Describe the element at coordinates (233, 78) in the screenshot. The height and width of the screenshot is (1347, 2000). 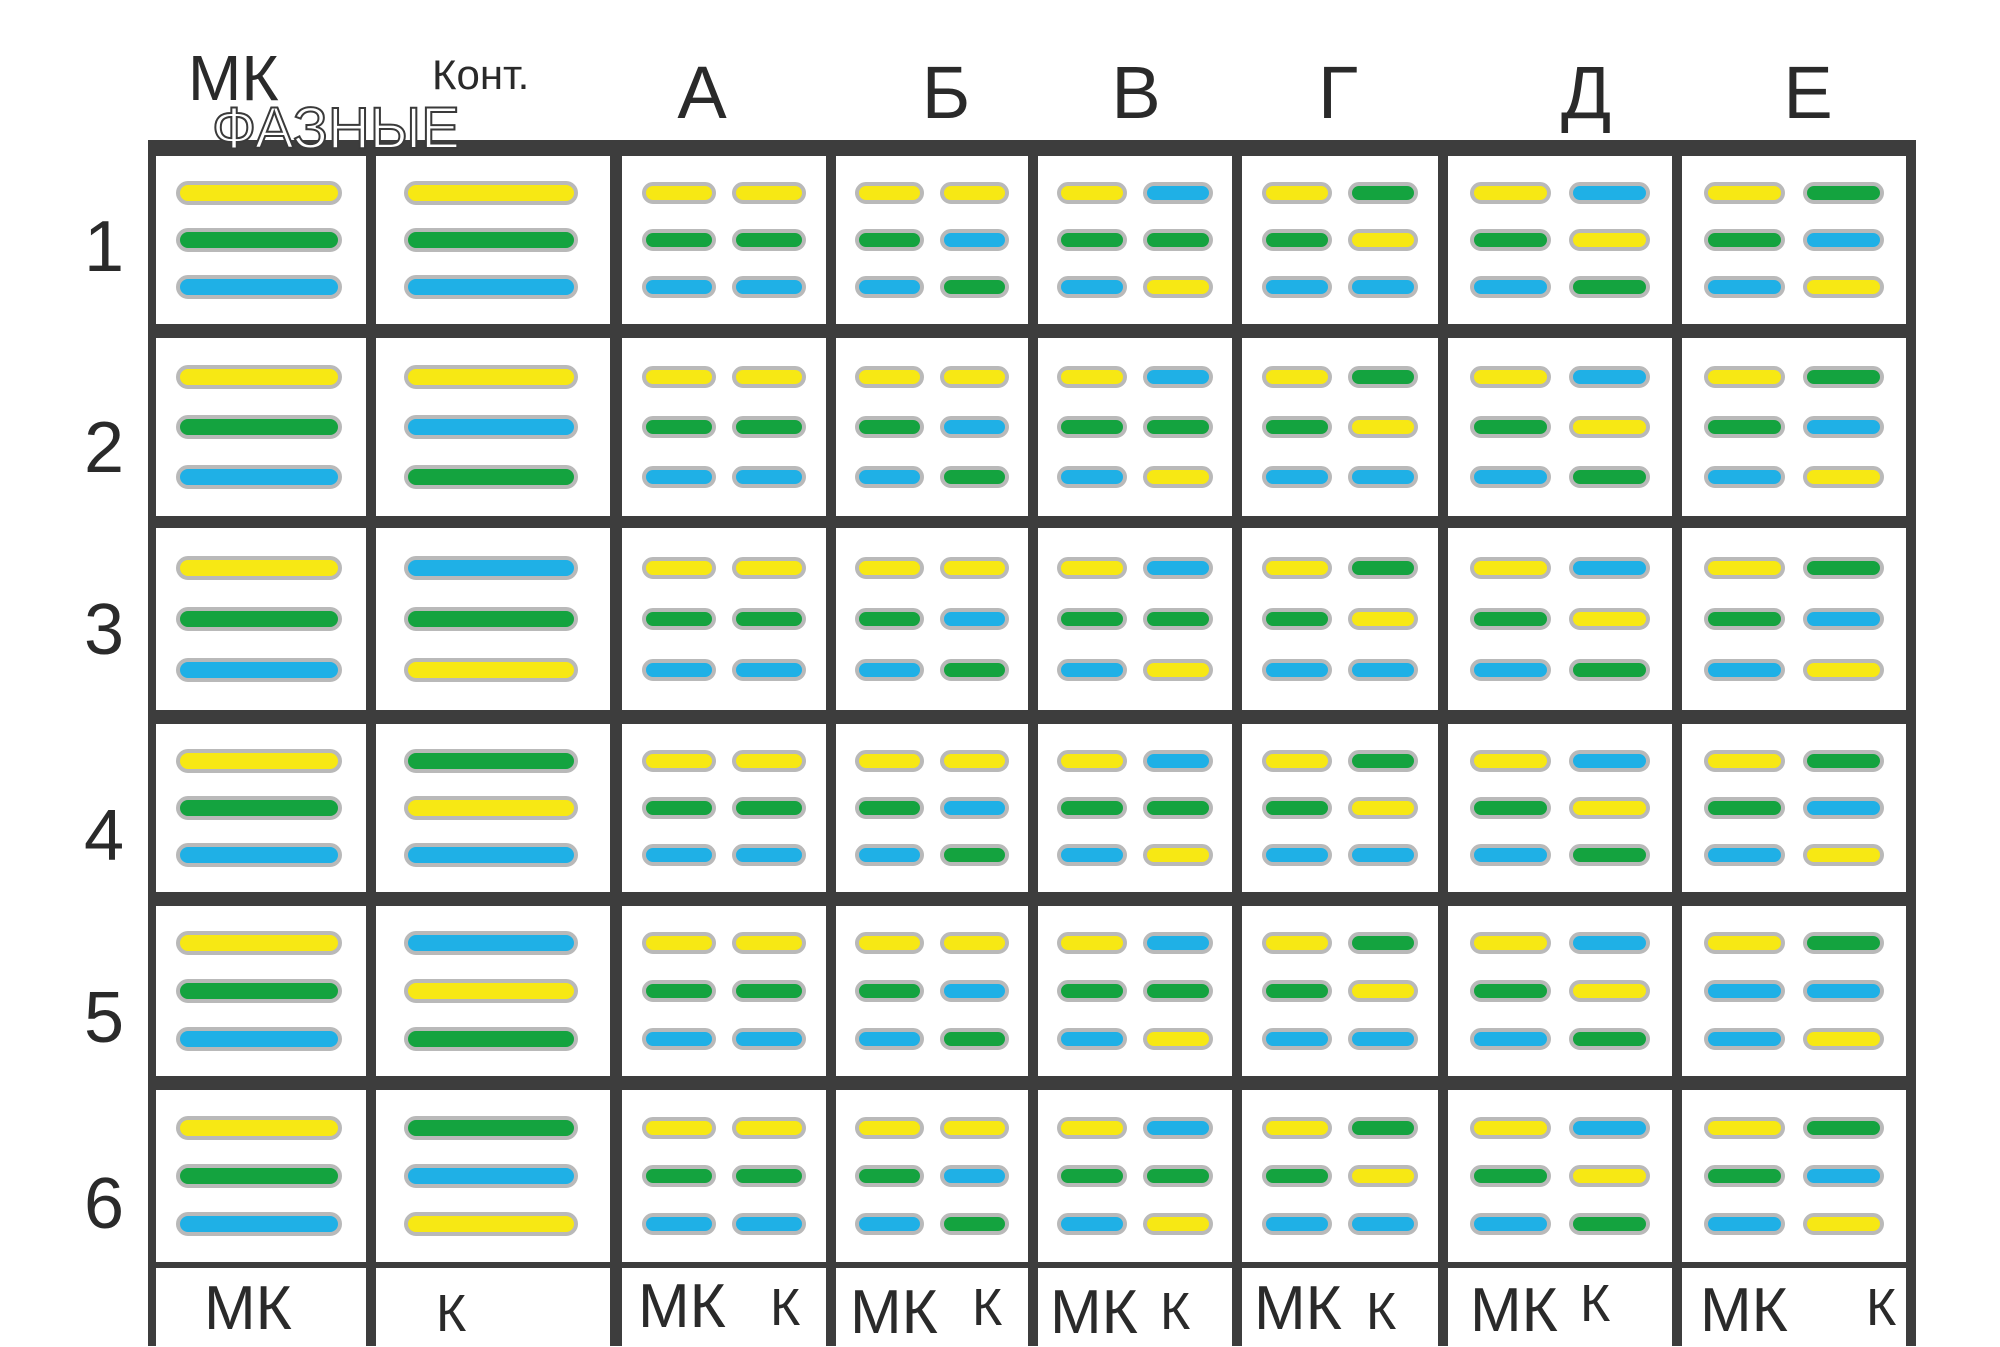
I see `header-mk-label: МК` at that location.